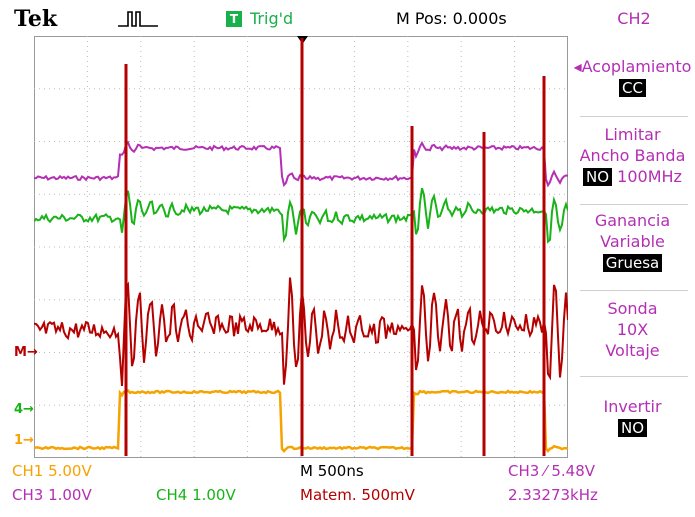 Image resolution: width=695 pixels, height=517 pixels. Describe the element at coordinates (649, 176) in the screenshot. I see `bandwidth-frequency: 100MHz` at that location.